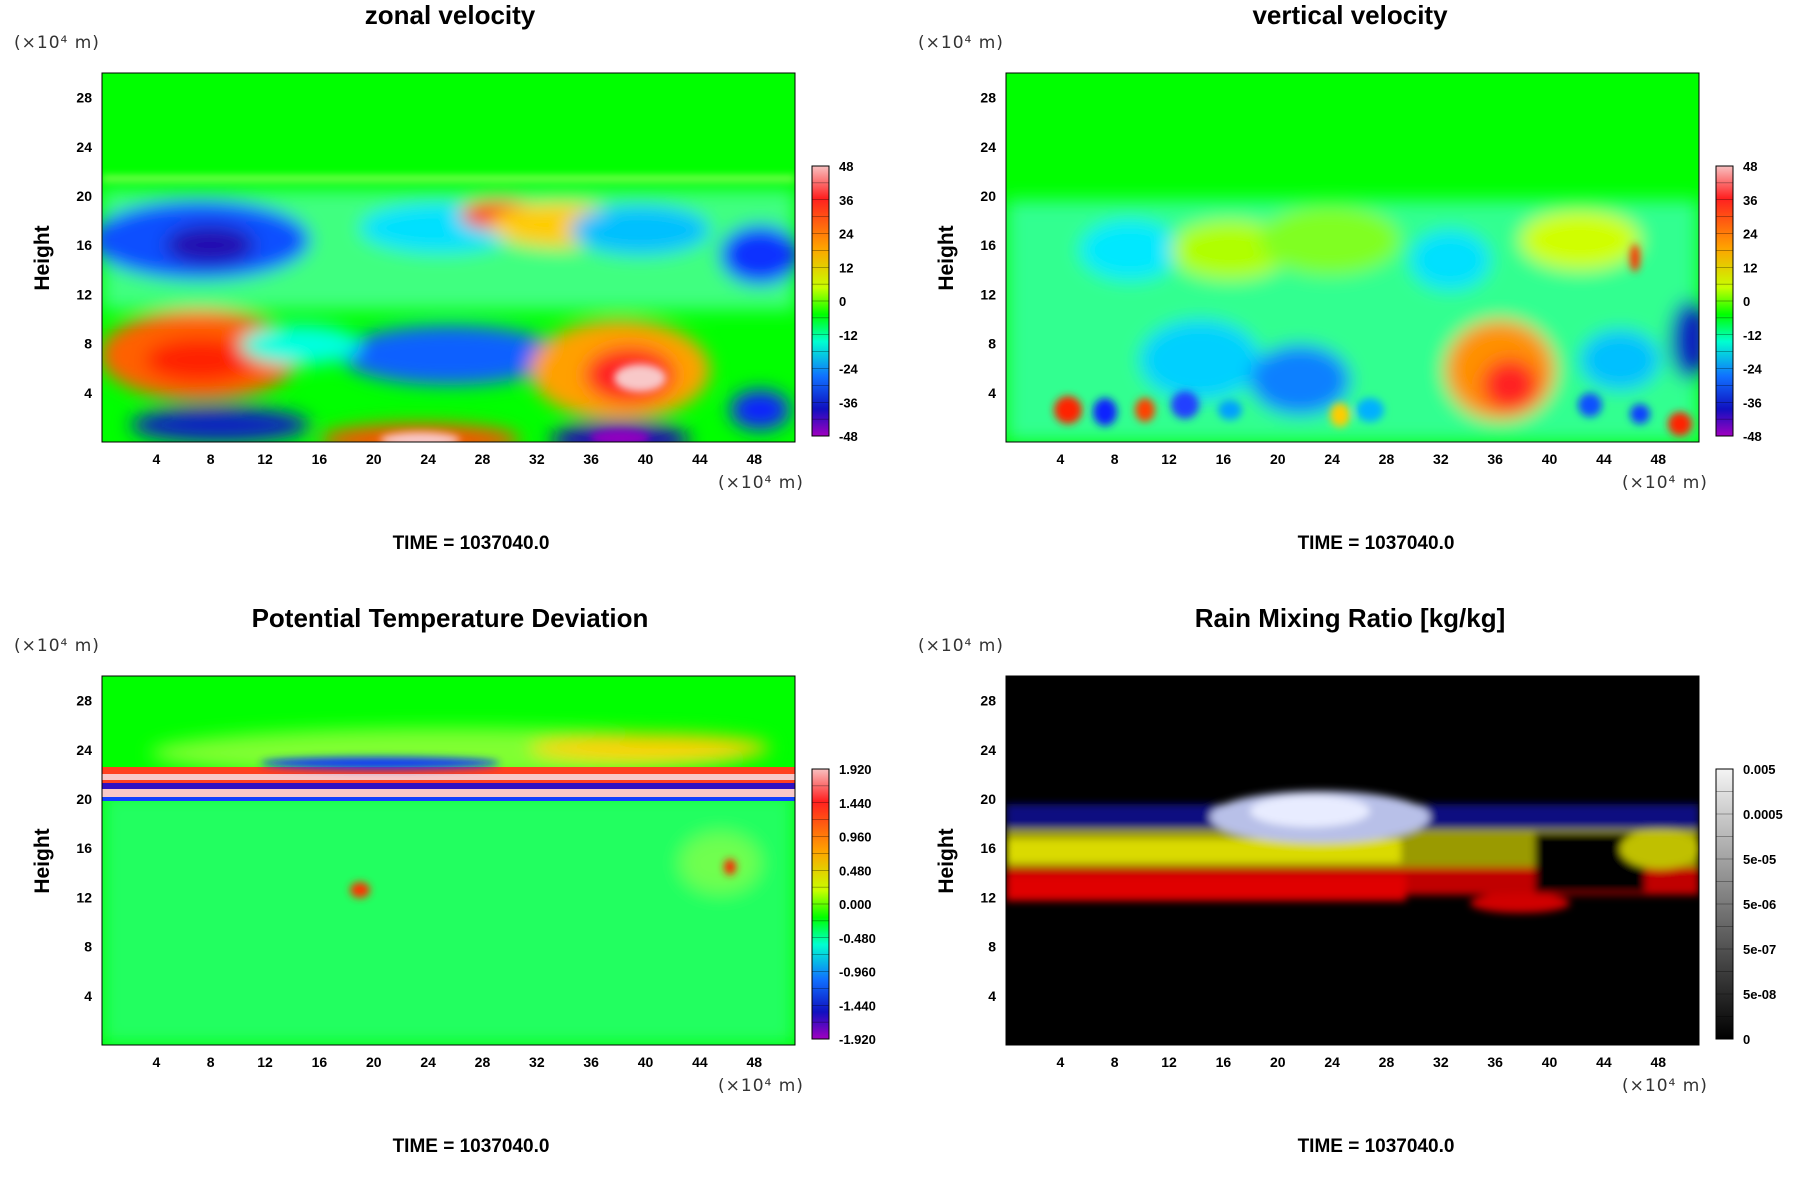 This screenshot has width=1800, height=1200. Describe the element at coordinates (1759, 769) in the screenshot. I see `colorbar-label: 0.005` at that location.